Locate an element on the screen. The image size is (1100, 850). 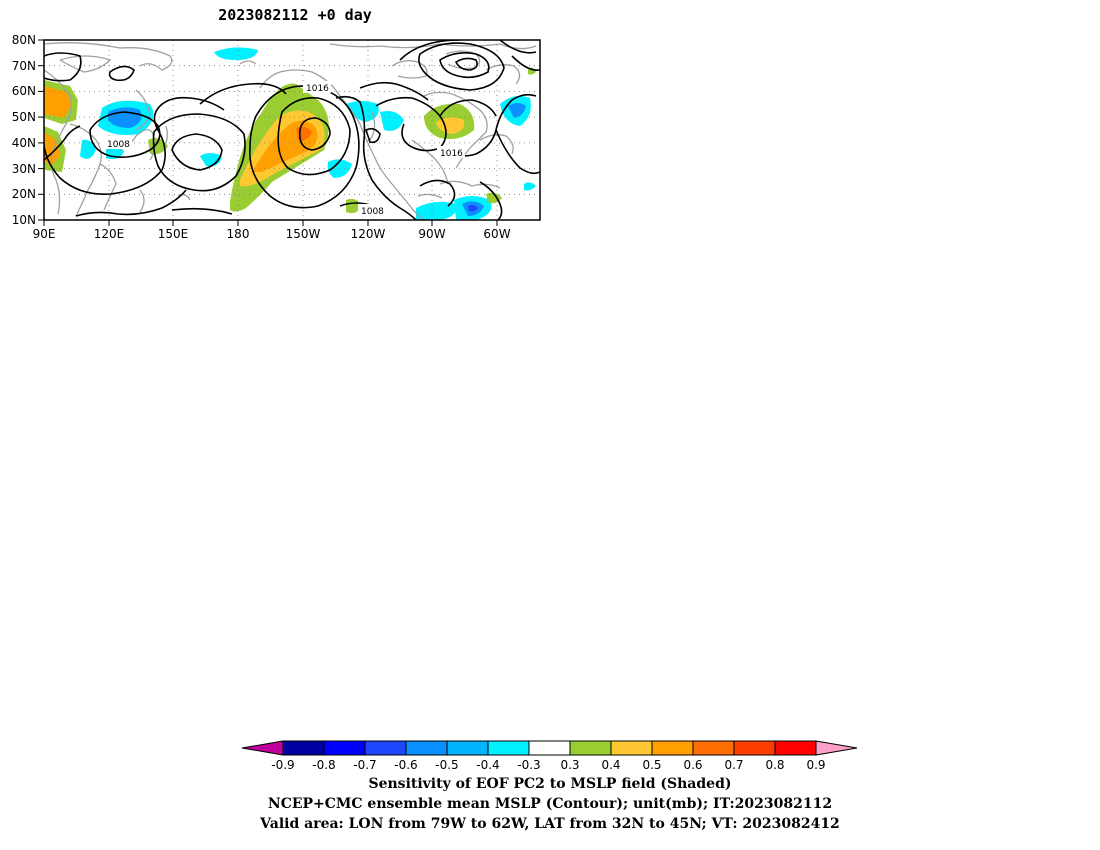
lon-label: 90E is located at coordinates (44, 234).